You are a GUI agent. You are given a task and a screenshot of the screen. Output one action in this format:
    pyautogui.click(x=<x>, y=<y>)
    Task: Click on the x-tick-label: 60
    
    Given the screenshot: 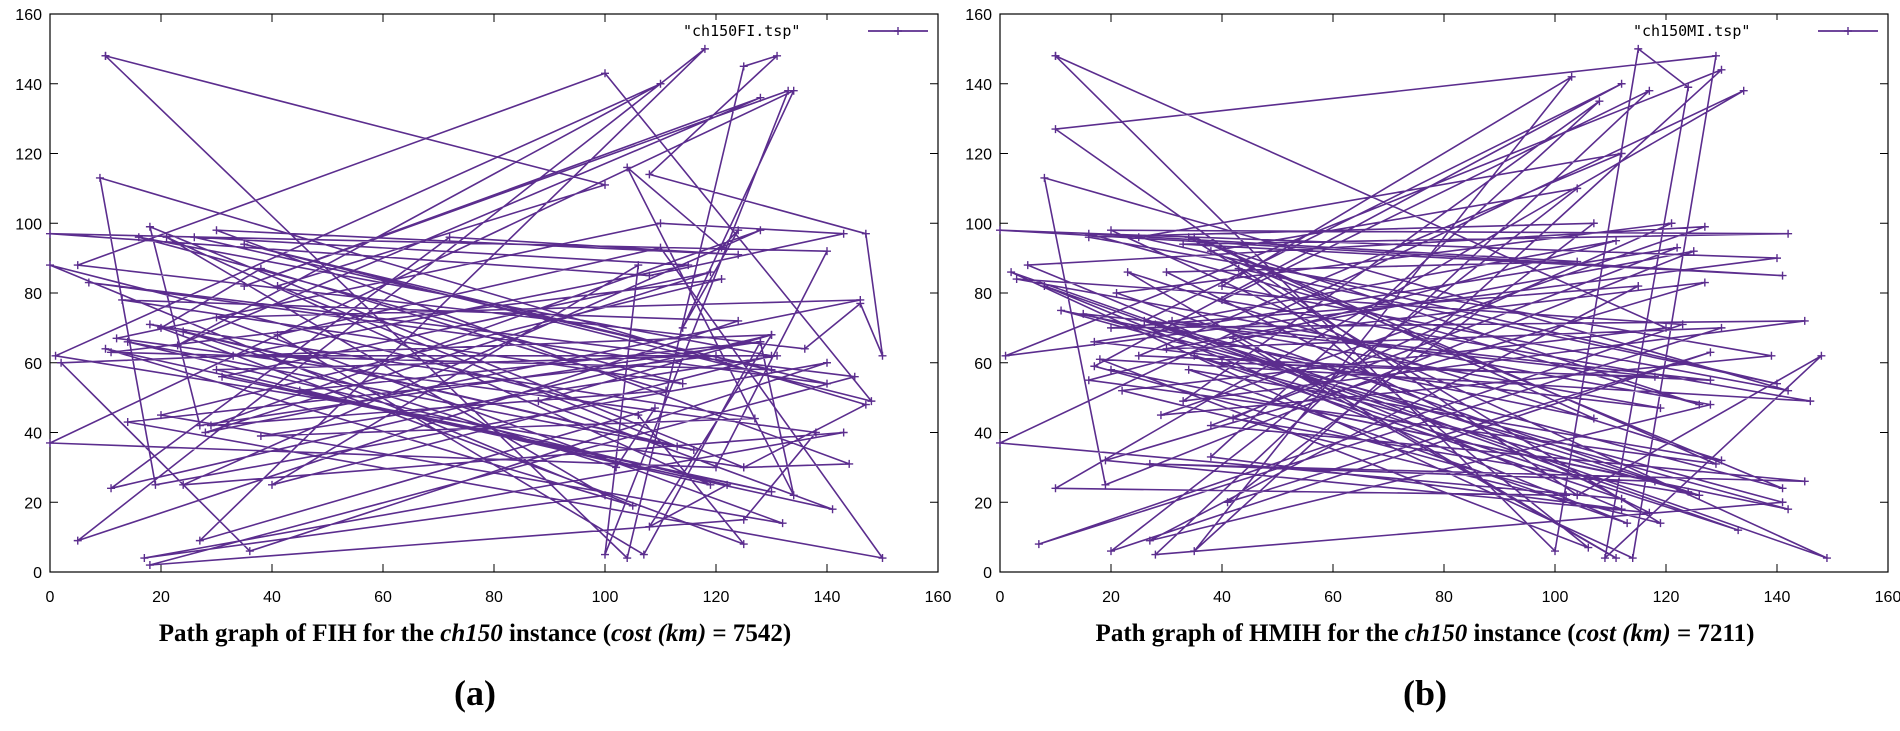 What is the action you would take?
    pyautogui.click(x=383, y=597)
    